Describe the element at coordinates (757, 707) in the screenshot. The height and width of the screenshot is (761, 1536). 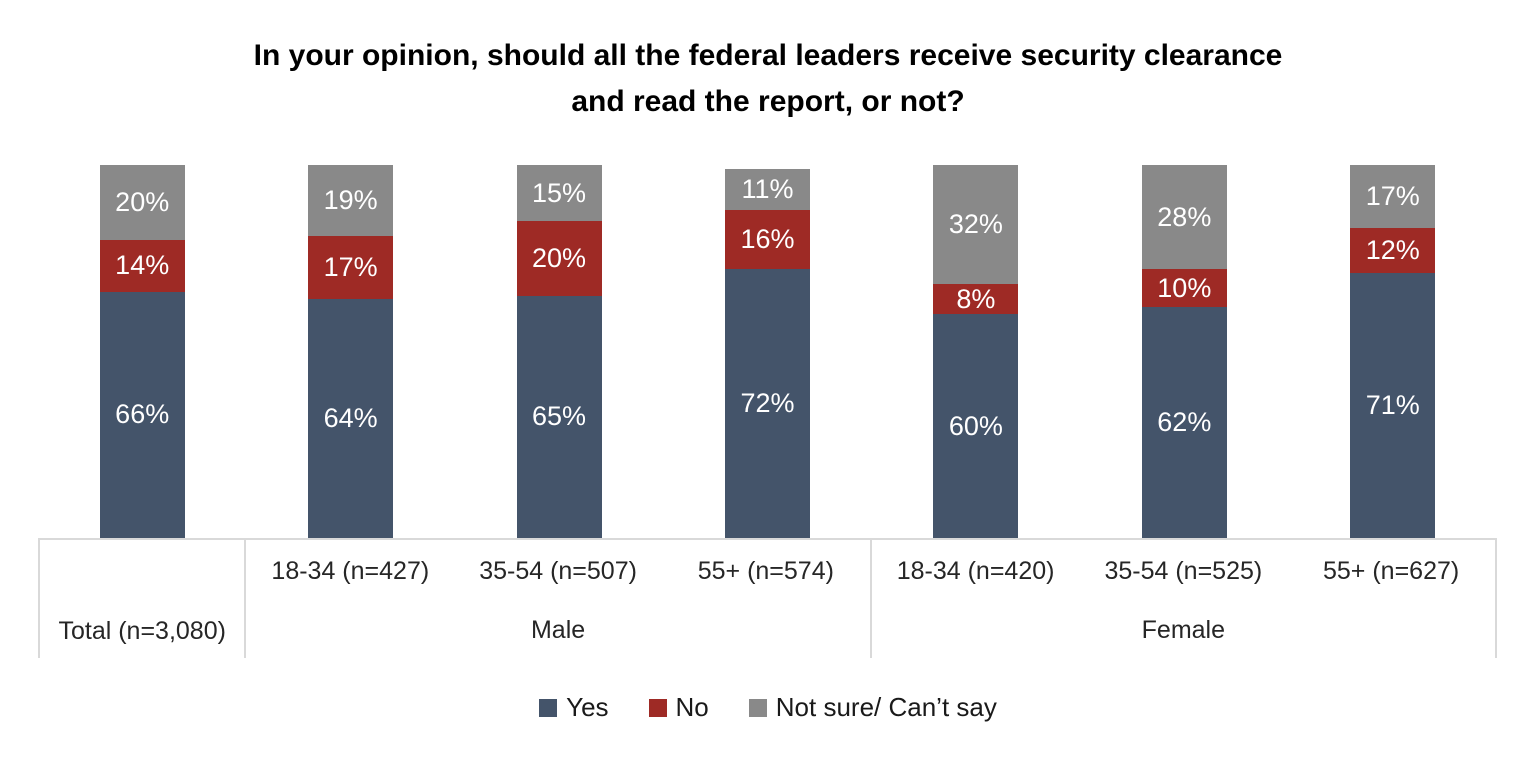
I see `legend-swatch-not-sure-can-t-say` at that location.